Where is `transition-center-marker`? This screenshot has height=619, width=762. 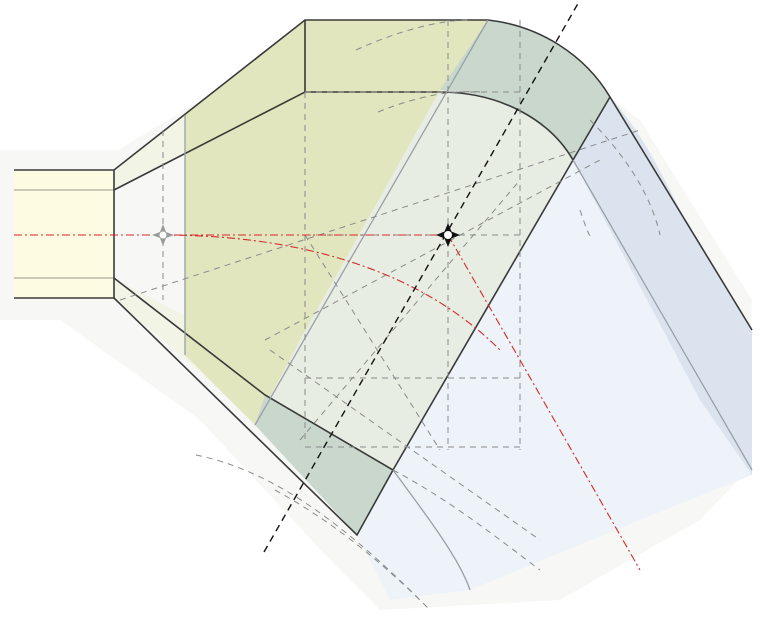 transition-center-marker is located at coordinates (163, 235).